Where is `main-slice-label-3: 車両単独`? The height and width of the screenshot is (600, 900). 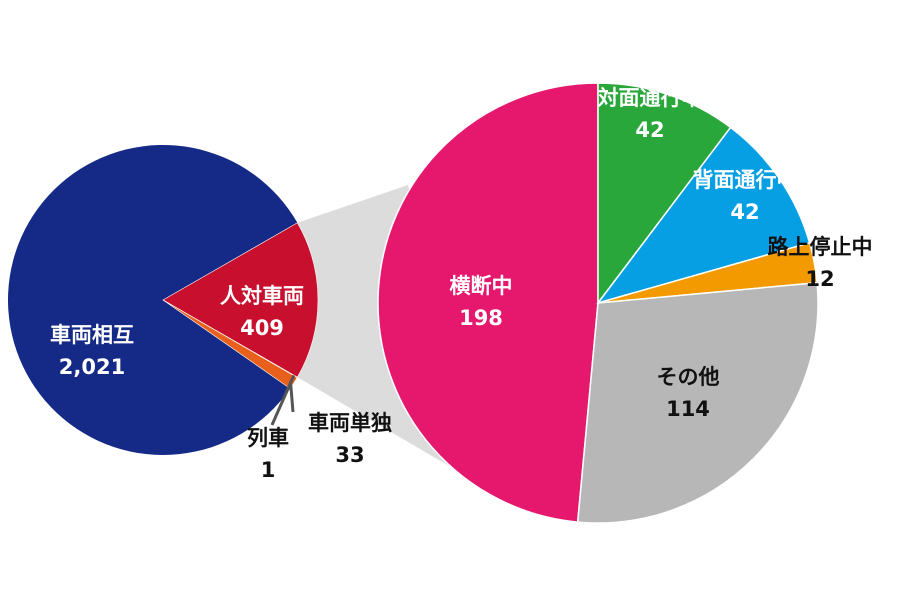 main-slice-label-3: 車両単独 is located at coordinates (350, 423).